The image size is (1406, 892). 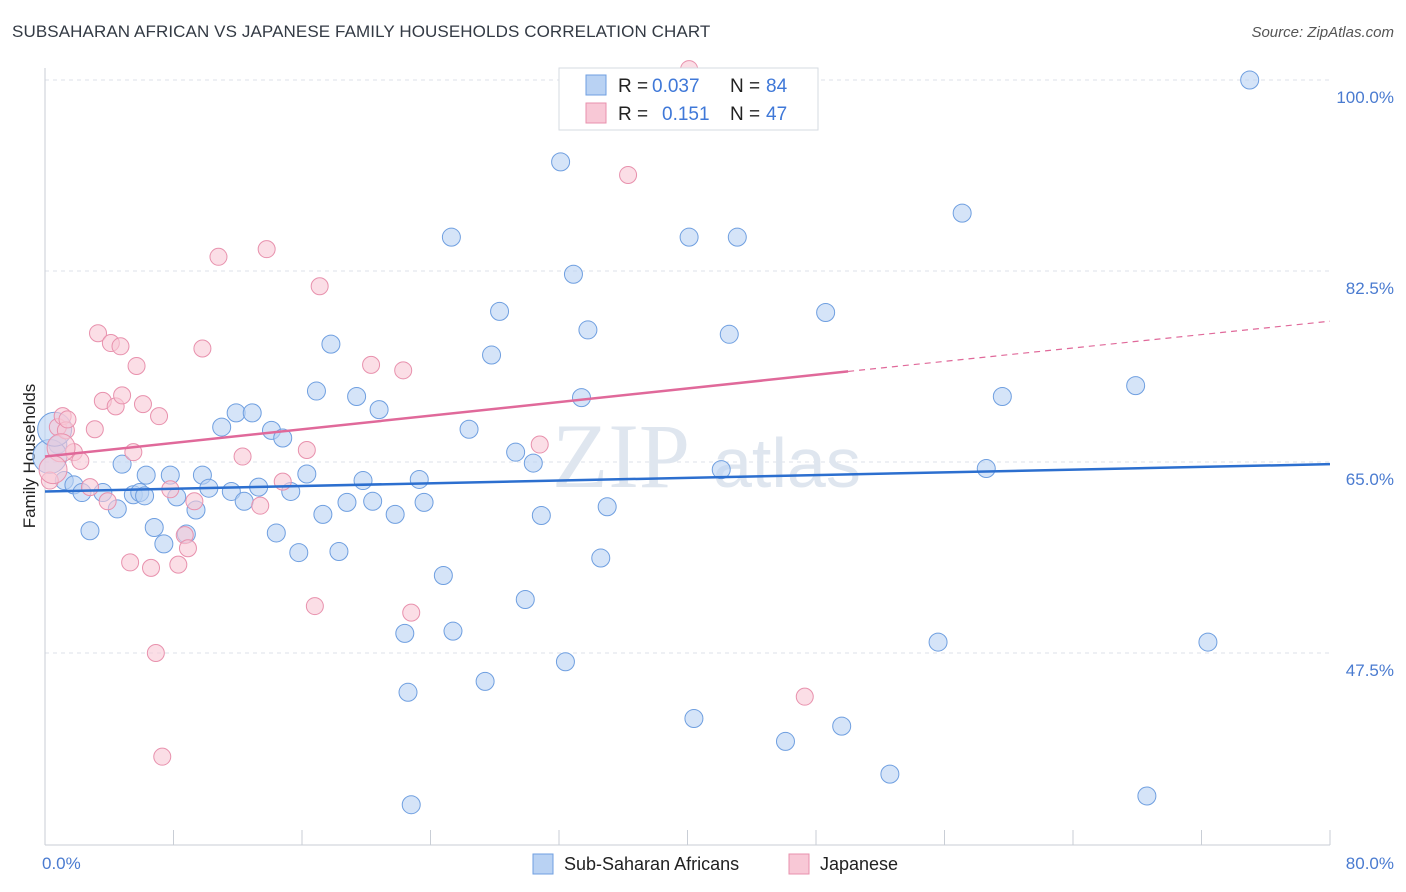 I want to click on legend-r-value-1: 0.037, so click(x=676, y=86).